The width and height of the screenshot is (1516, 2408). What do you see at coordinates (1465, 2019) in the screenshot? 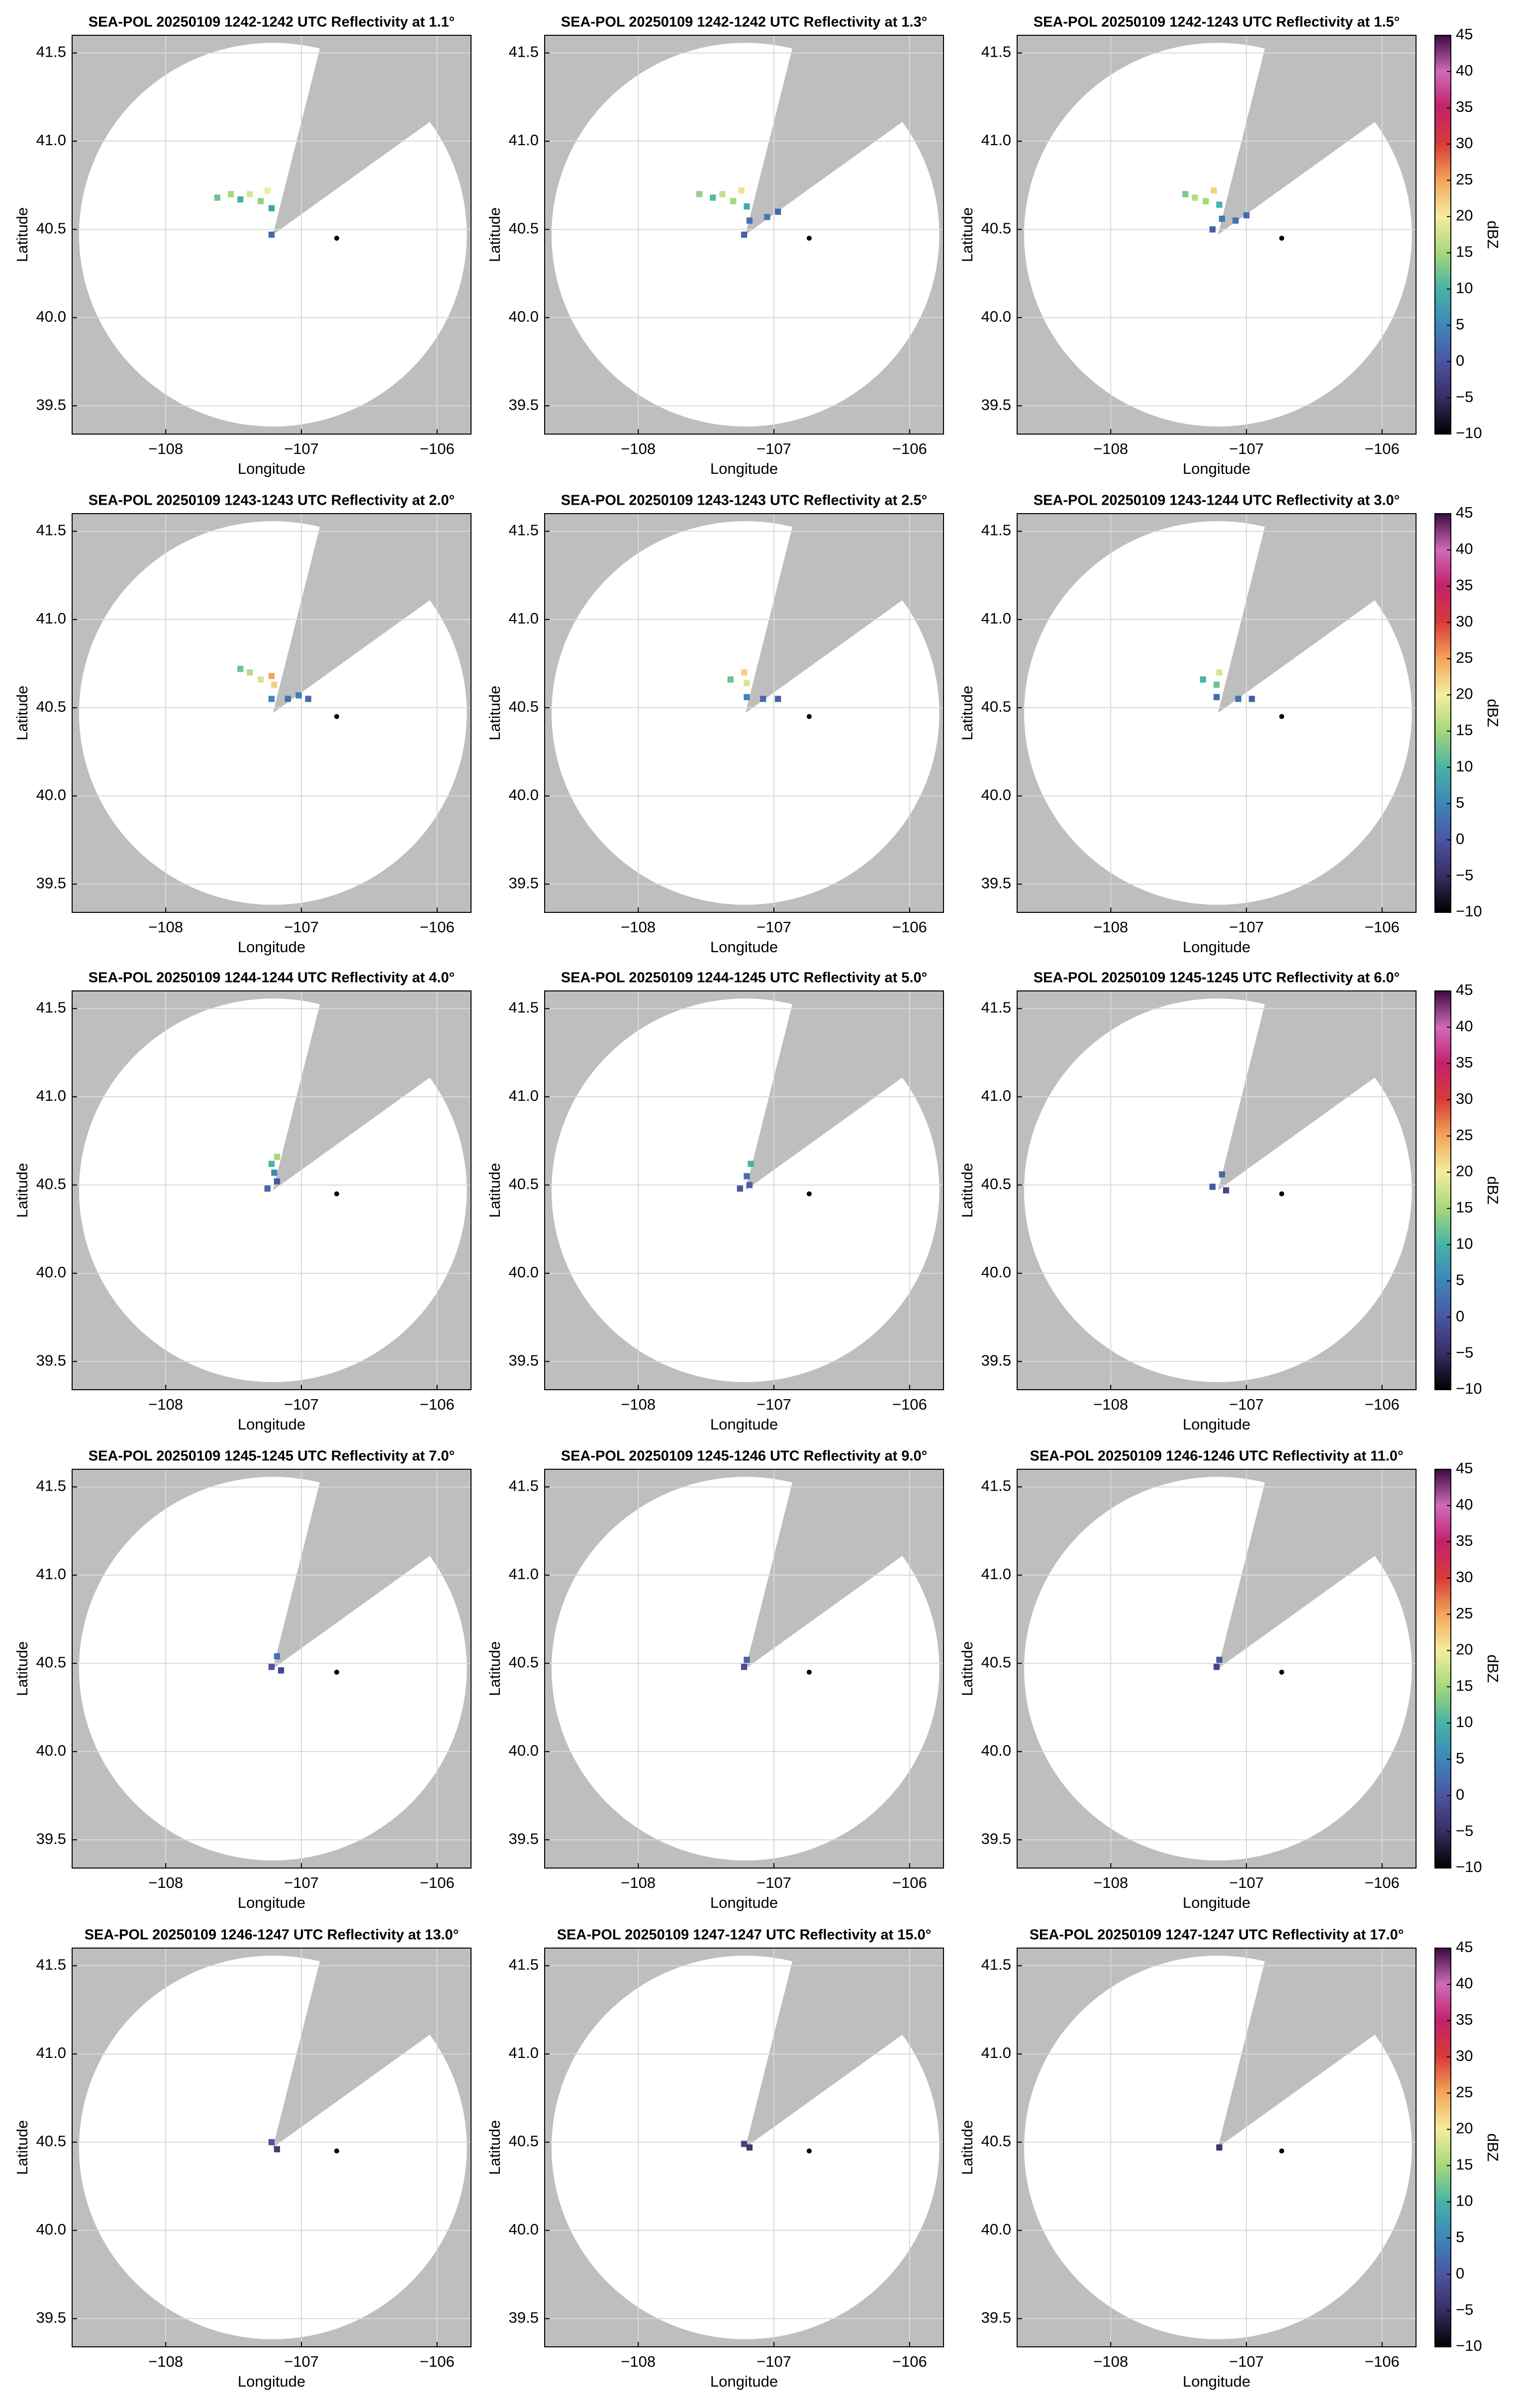
I see `colorbar-tick-label: 35` at bounding box center [1465, 2019].